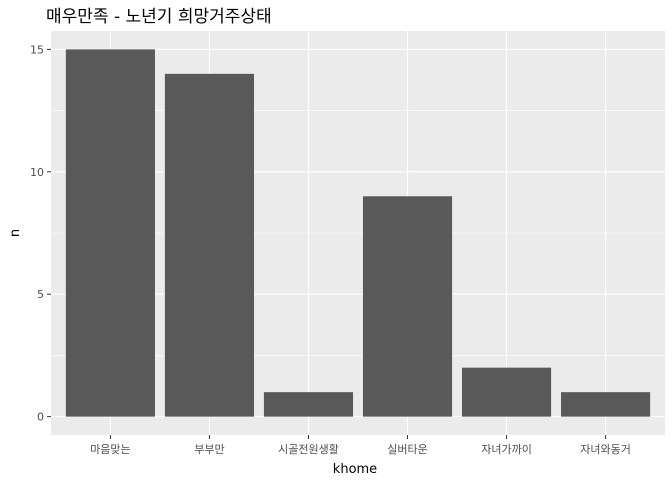 Image resolution: width=672 pixels, height=480 pixels. What do you see at coordinates (360, 445) in the screenshot?
I see `x-axis: 마음맞는 부부만 시골전원생활 실버타운 자녀가까이 자녀와동거` at bounding box center [360, 445].